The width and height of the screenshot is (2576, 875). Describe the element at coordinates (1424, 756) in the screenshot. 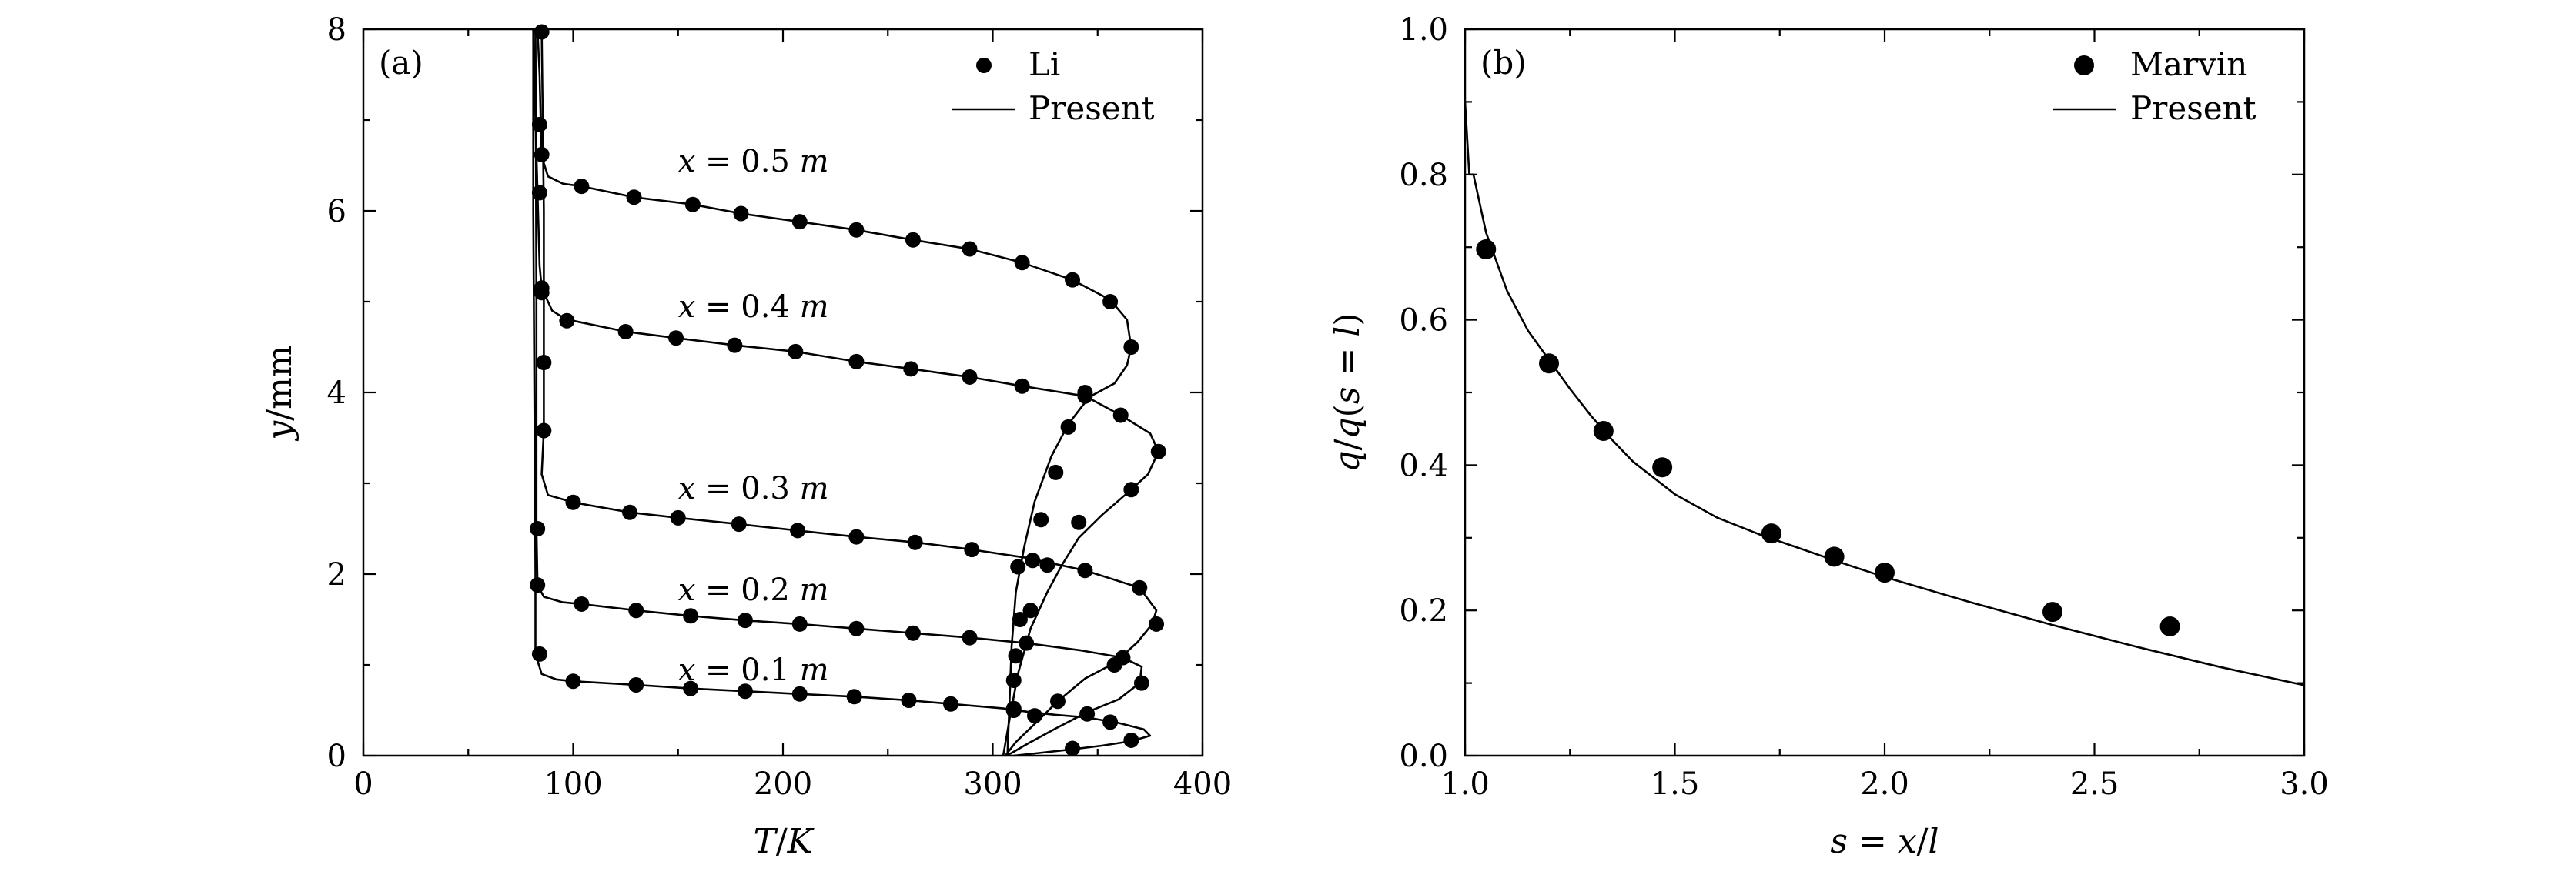

I see `y-tick-label: 0.0` at that location.